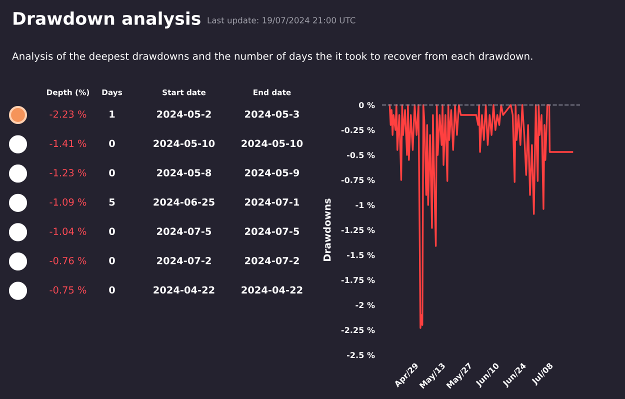 Image resolution: width=625 pixels, height=399 pixels. I want to click on text: Analysis of the deepest drawdowns and the number of days the it took to recover from each drawdown., so click(272, 57).